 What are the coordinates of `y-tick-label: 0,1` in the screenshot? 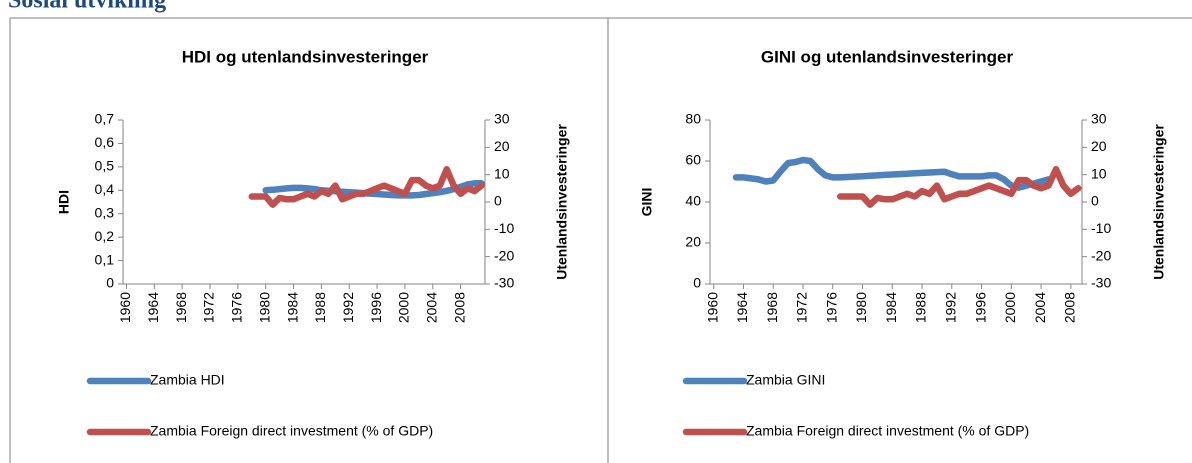 It's located at (105, 259).